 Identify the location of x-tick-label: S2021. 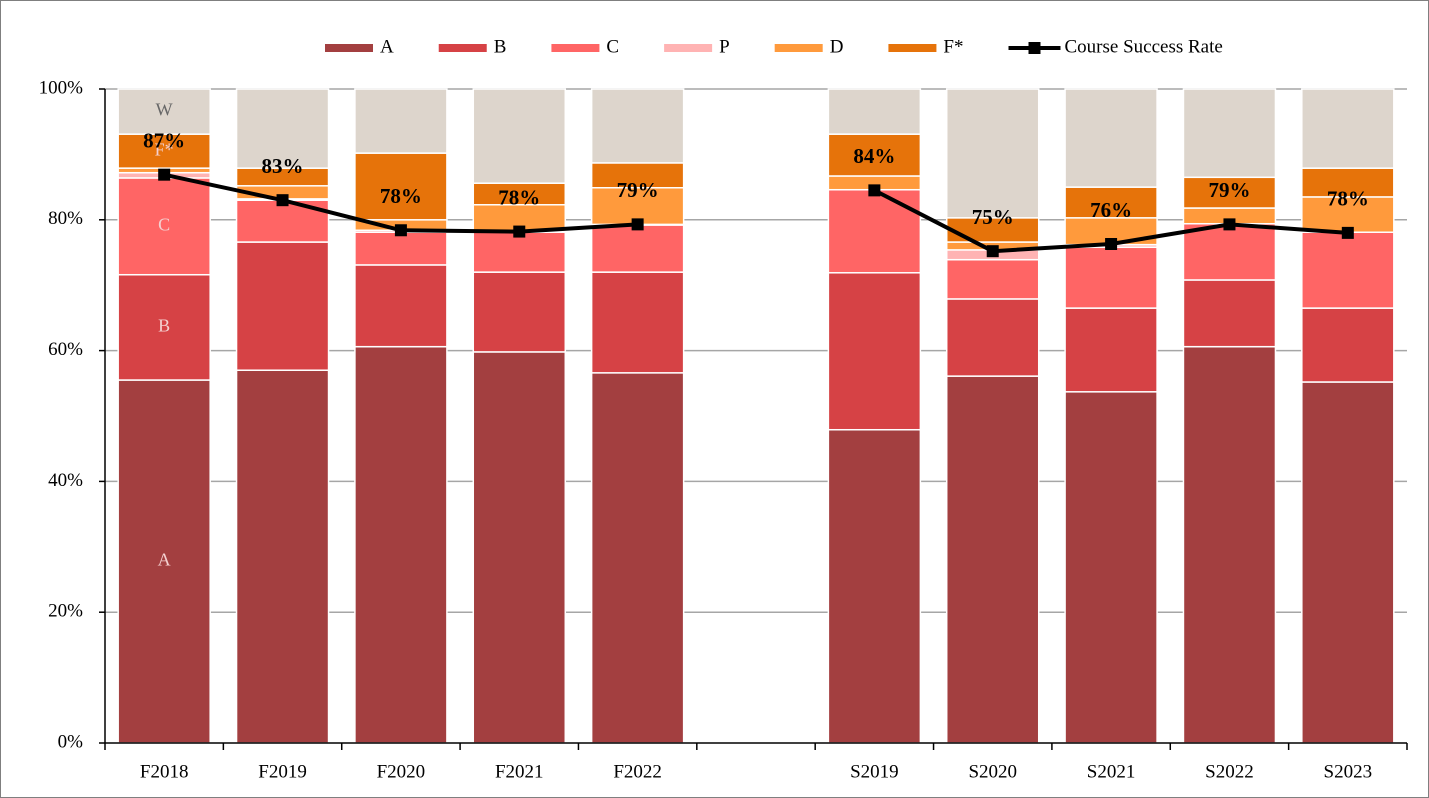
(1111, 771).